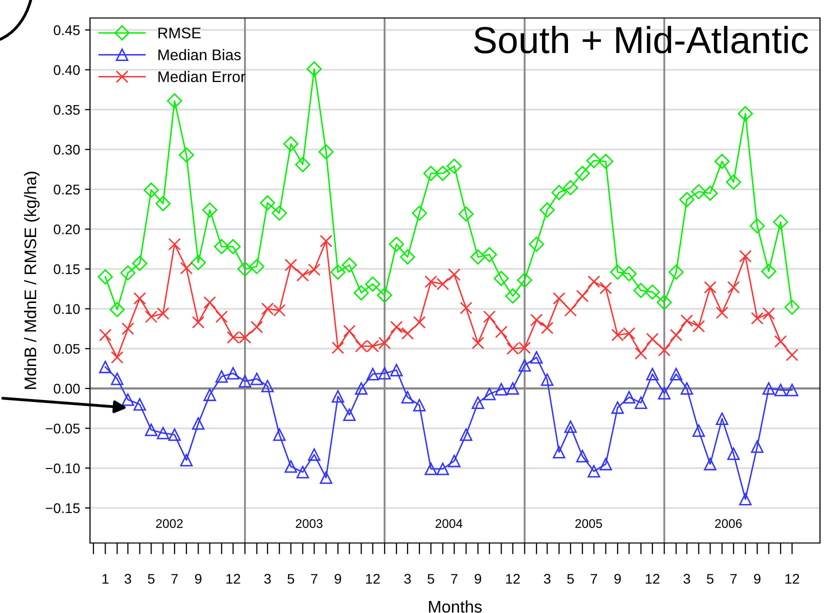  I want to click on x-tick-label: 1, so click(105, 579).